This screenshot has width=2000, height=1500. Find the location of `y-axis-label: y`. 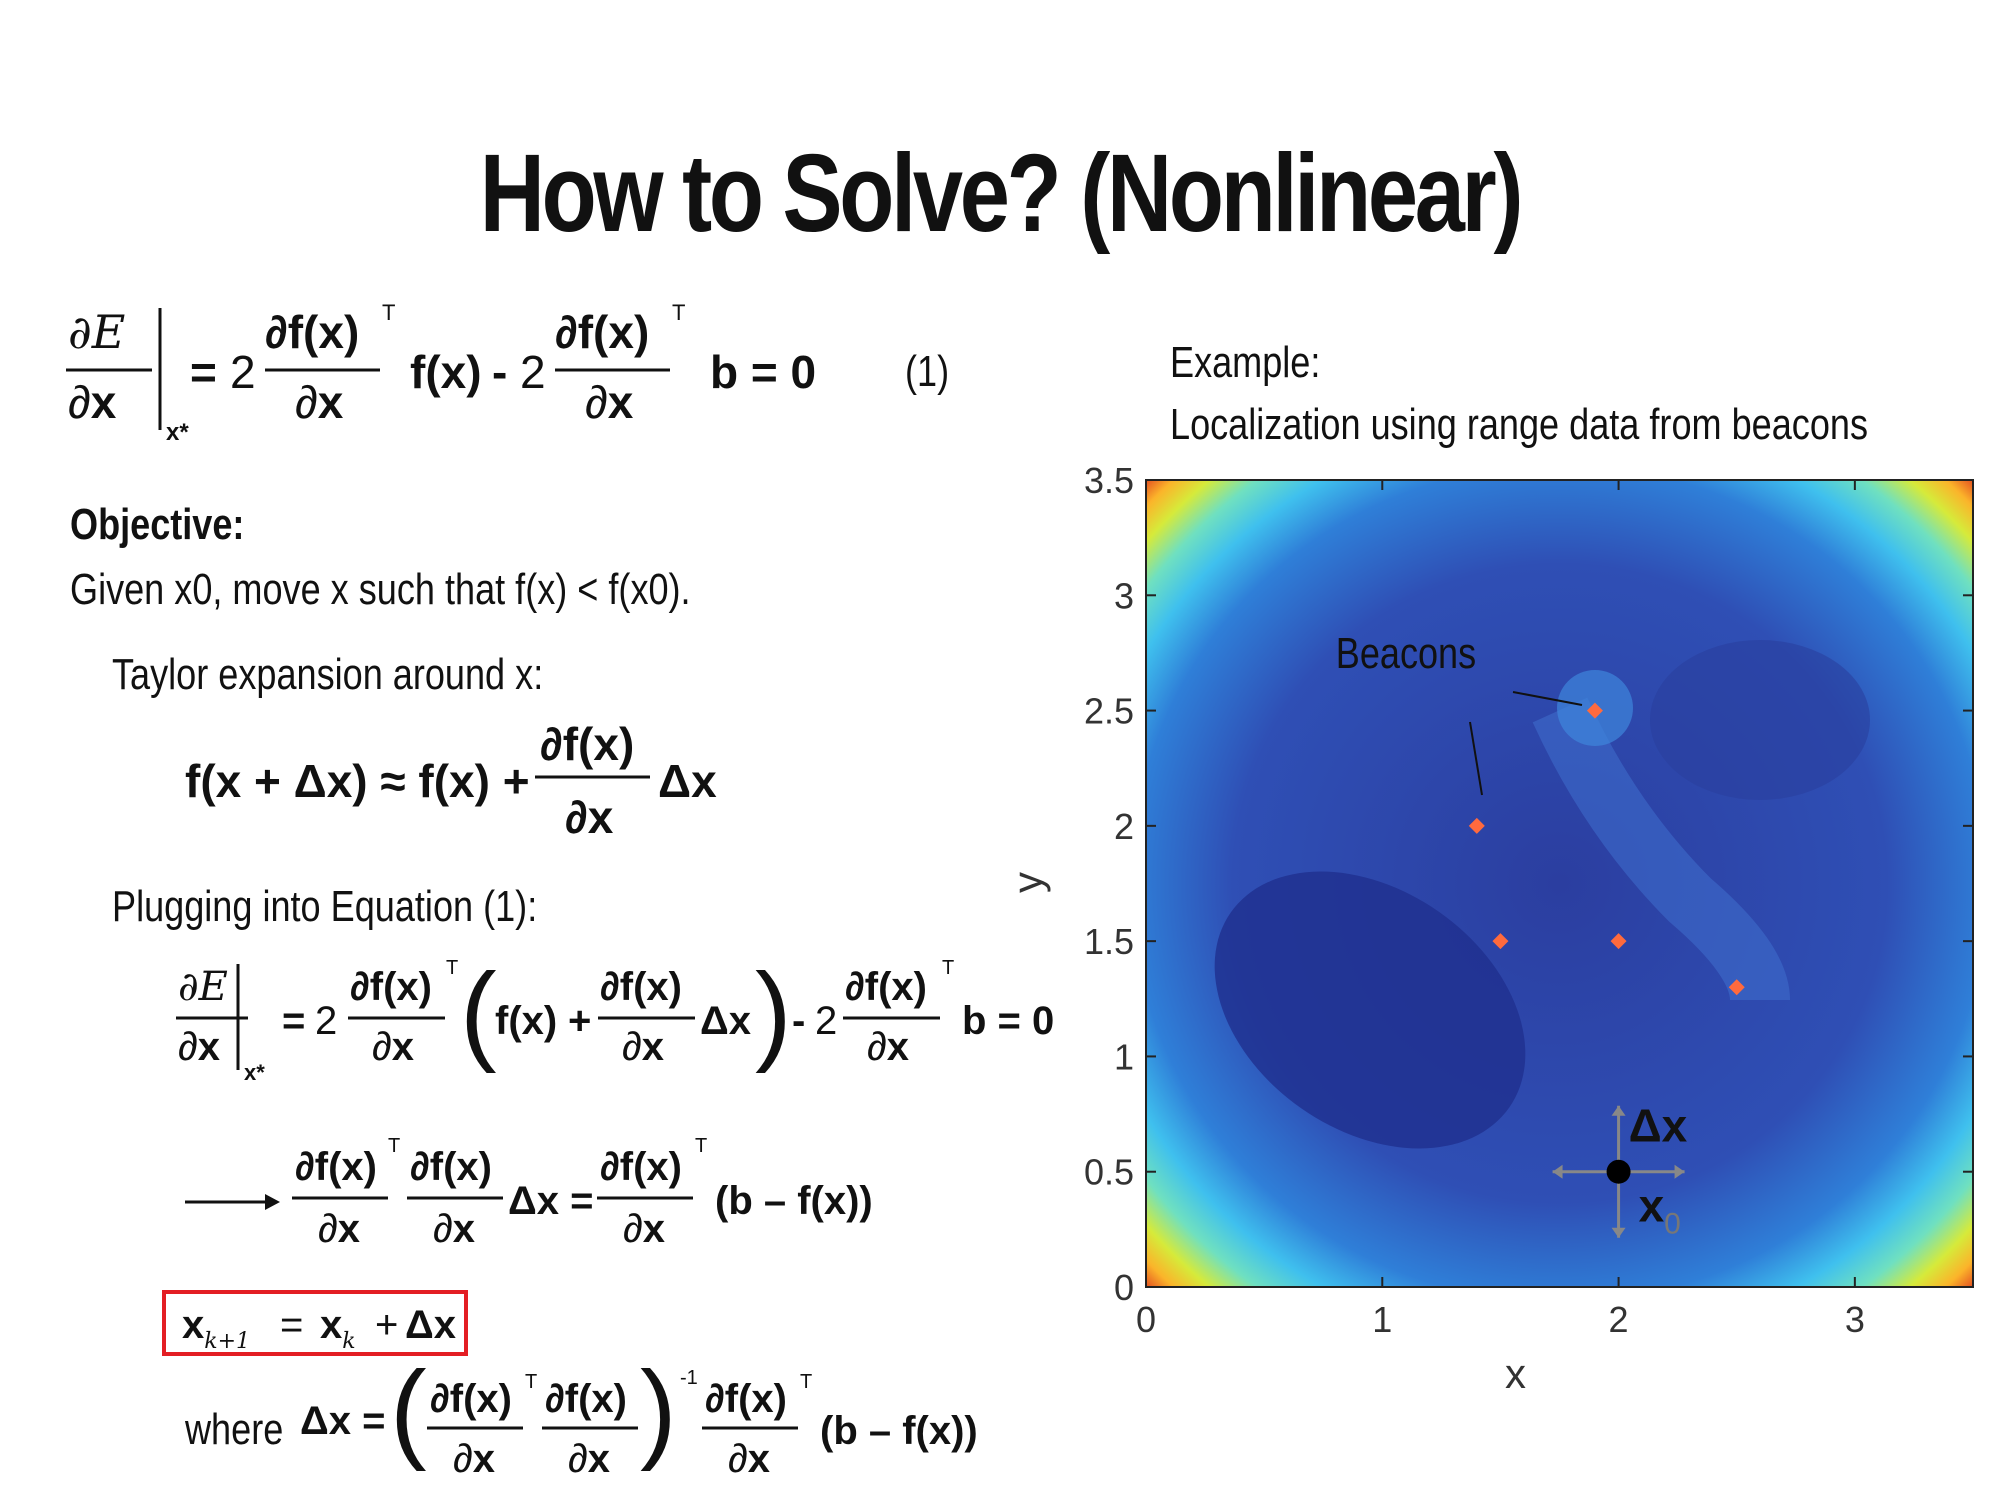

y-axis-label: y is located at coordinates (1027, 882).